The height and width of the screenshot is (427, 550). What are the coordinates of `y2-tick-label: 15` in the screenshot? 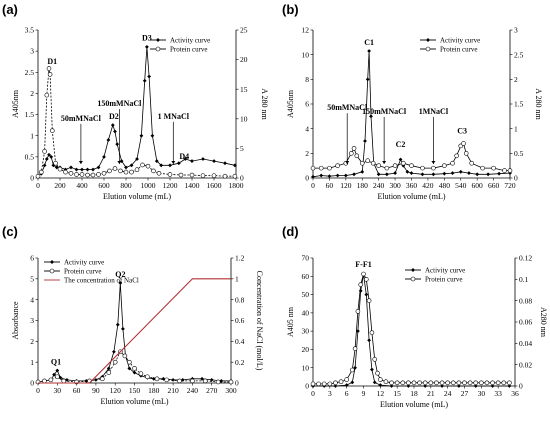 It's located at (244, 89).